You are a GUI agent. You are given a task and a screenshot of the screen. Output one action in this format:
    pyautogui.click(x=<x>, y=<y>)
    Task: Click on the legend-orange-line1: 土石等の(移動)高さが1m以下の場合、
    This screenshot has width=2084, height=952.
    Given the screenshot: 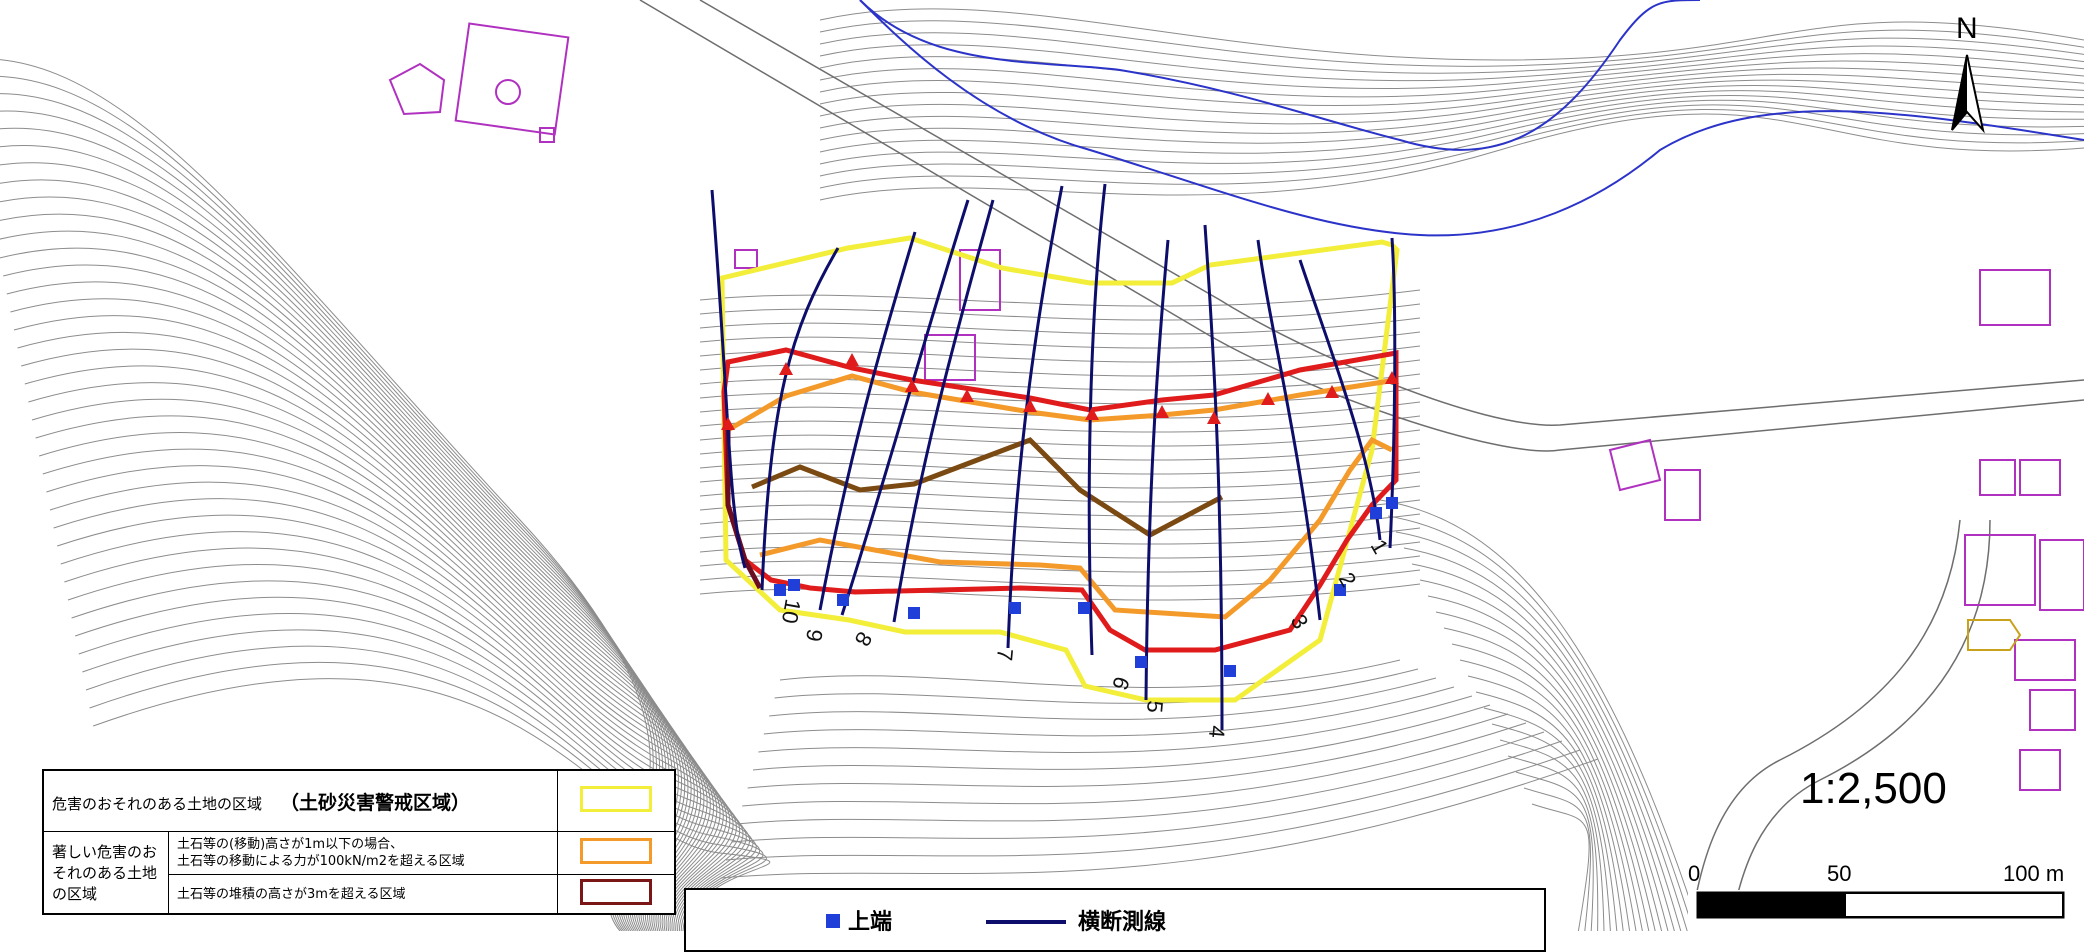 What is the action you would take?
    pyautogui.click(x=290, y=844)
    